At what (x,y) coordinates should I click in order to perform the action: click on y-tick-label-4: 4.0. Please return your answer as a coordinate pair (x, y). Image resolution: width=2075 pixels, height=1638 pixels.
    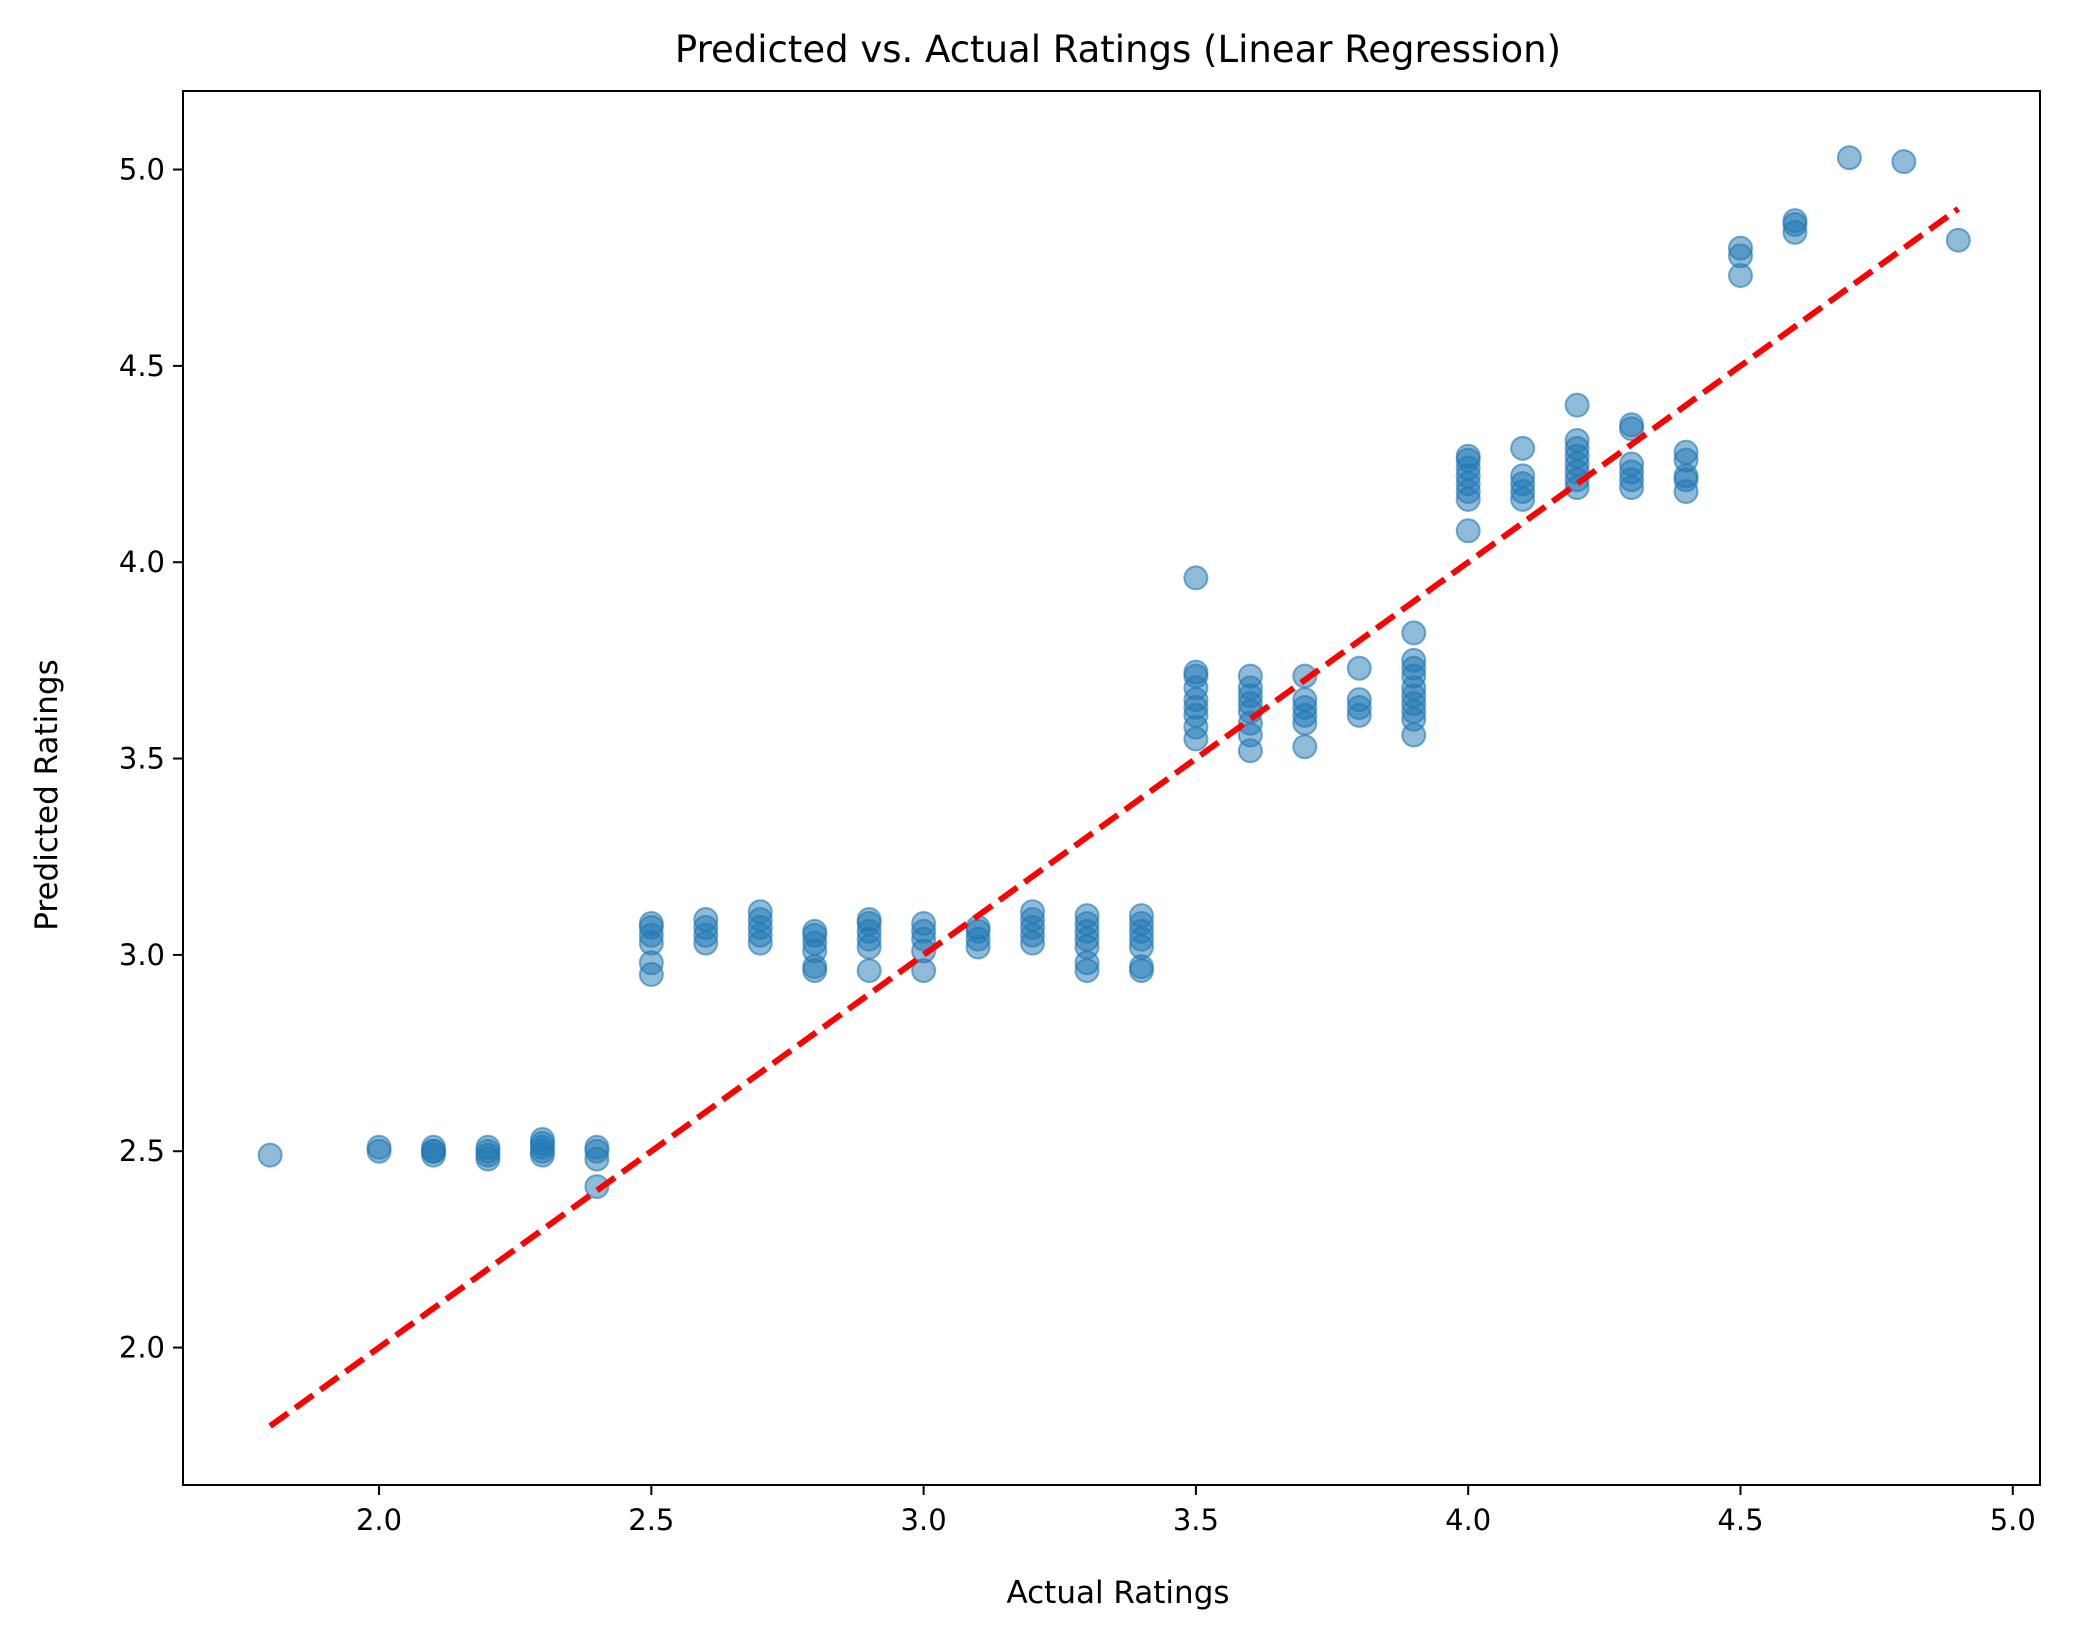
    Looking at the image, I should click on (142, 562).